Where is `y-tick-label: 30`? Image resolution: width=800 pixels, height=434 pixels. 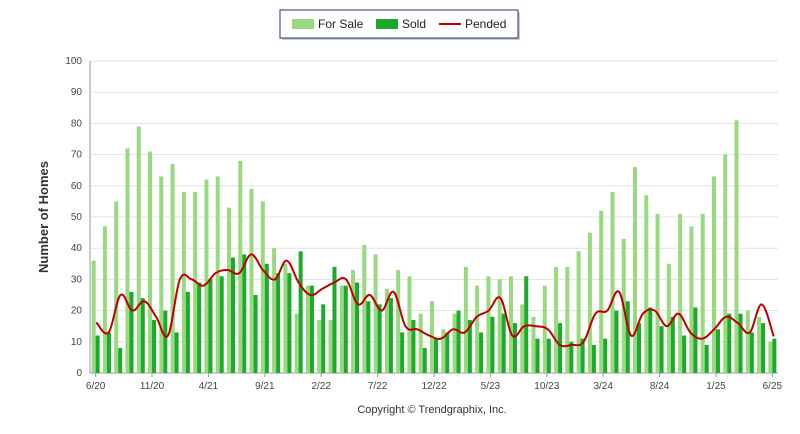 y-tick-label: 30 is located at coordinates (77, 279).